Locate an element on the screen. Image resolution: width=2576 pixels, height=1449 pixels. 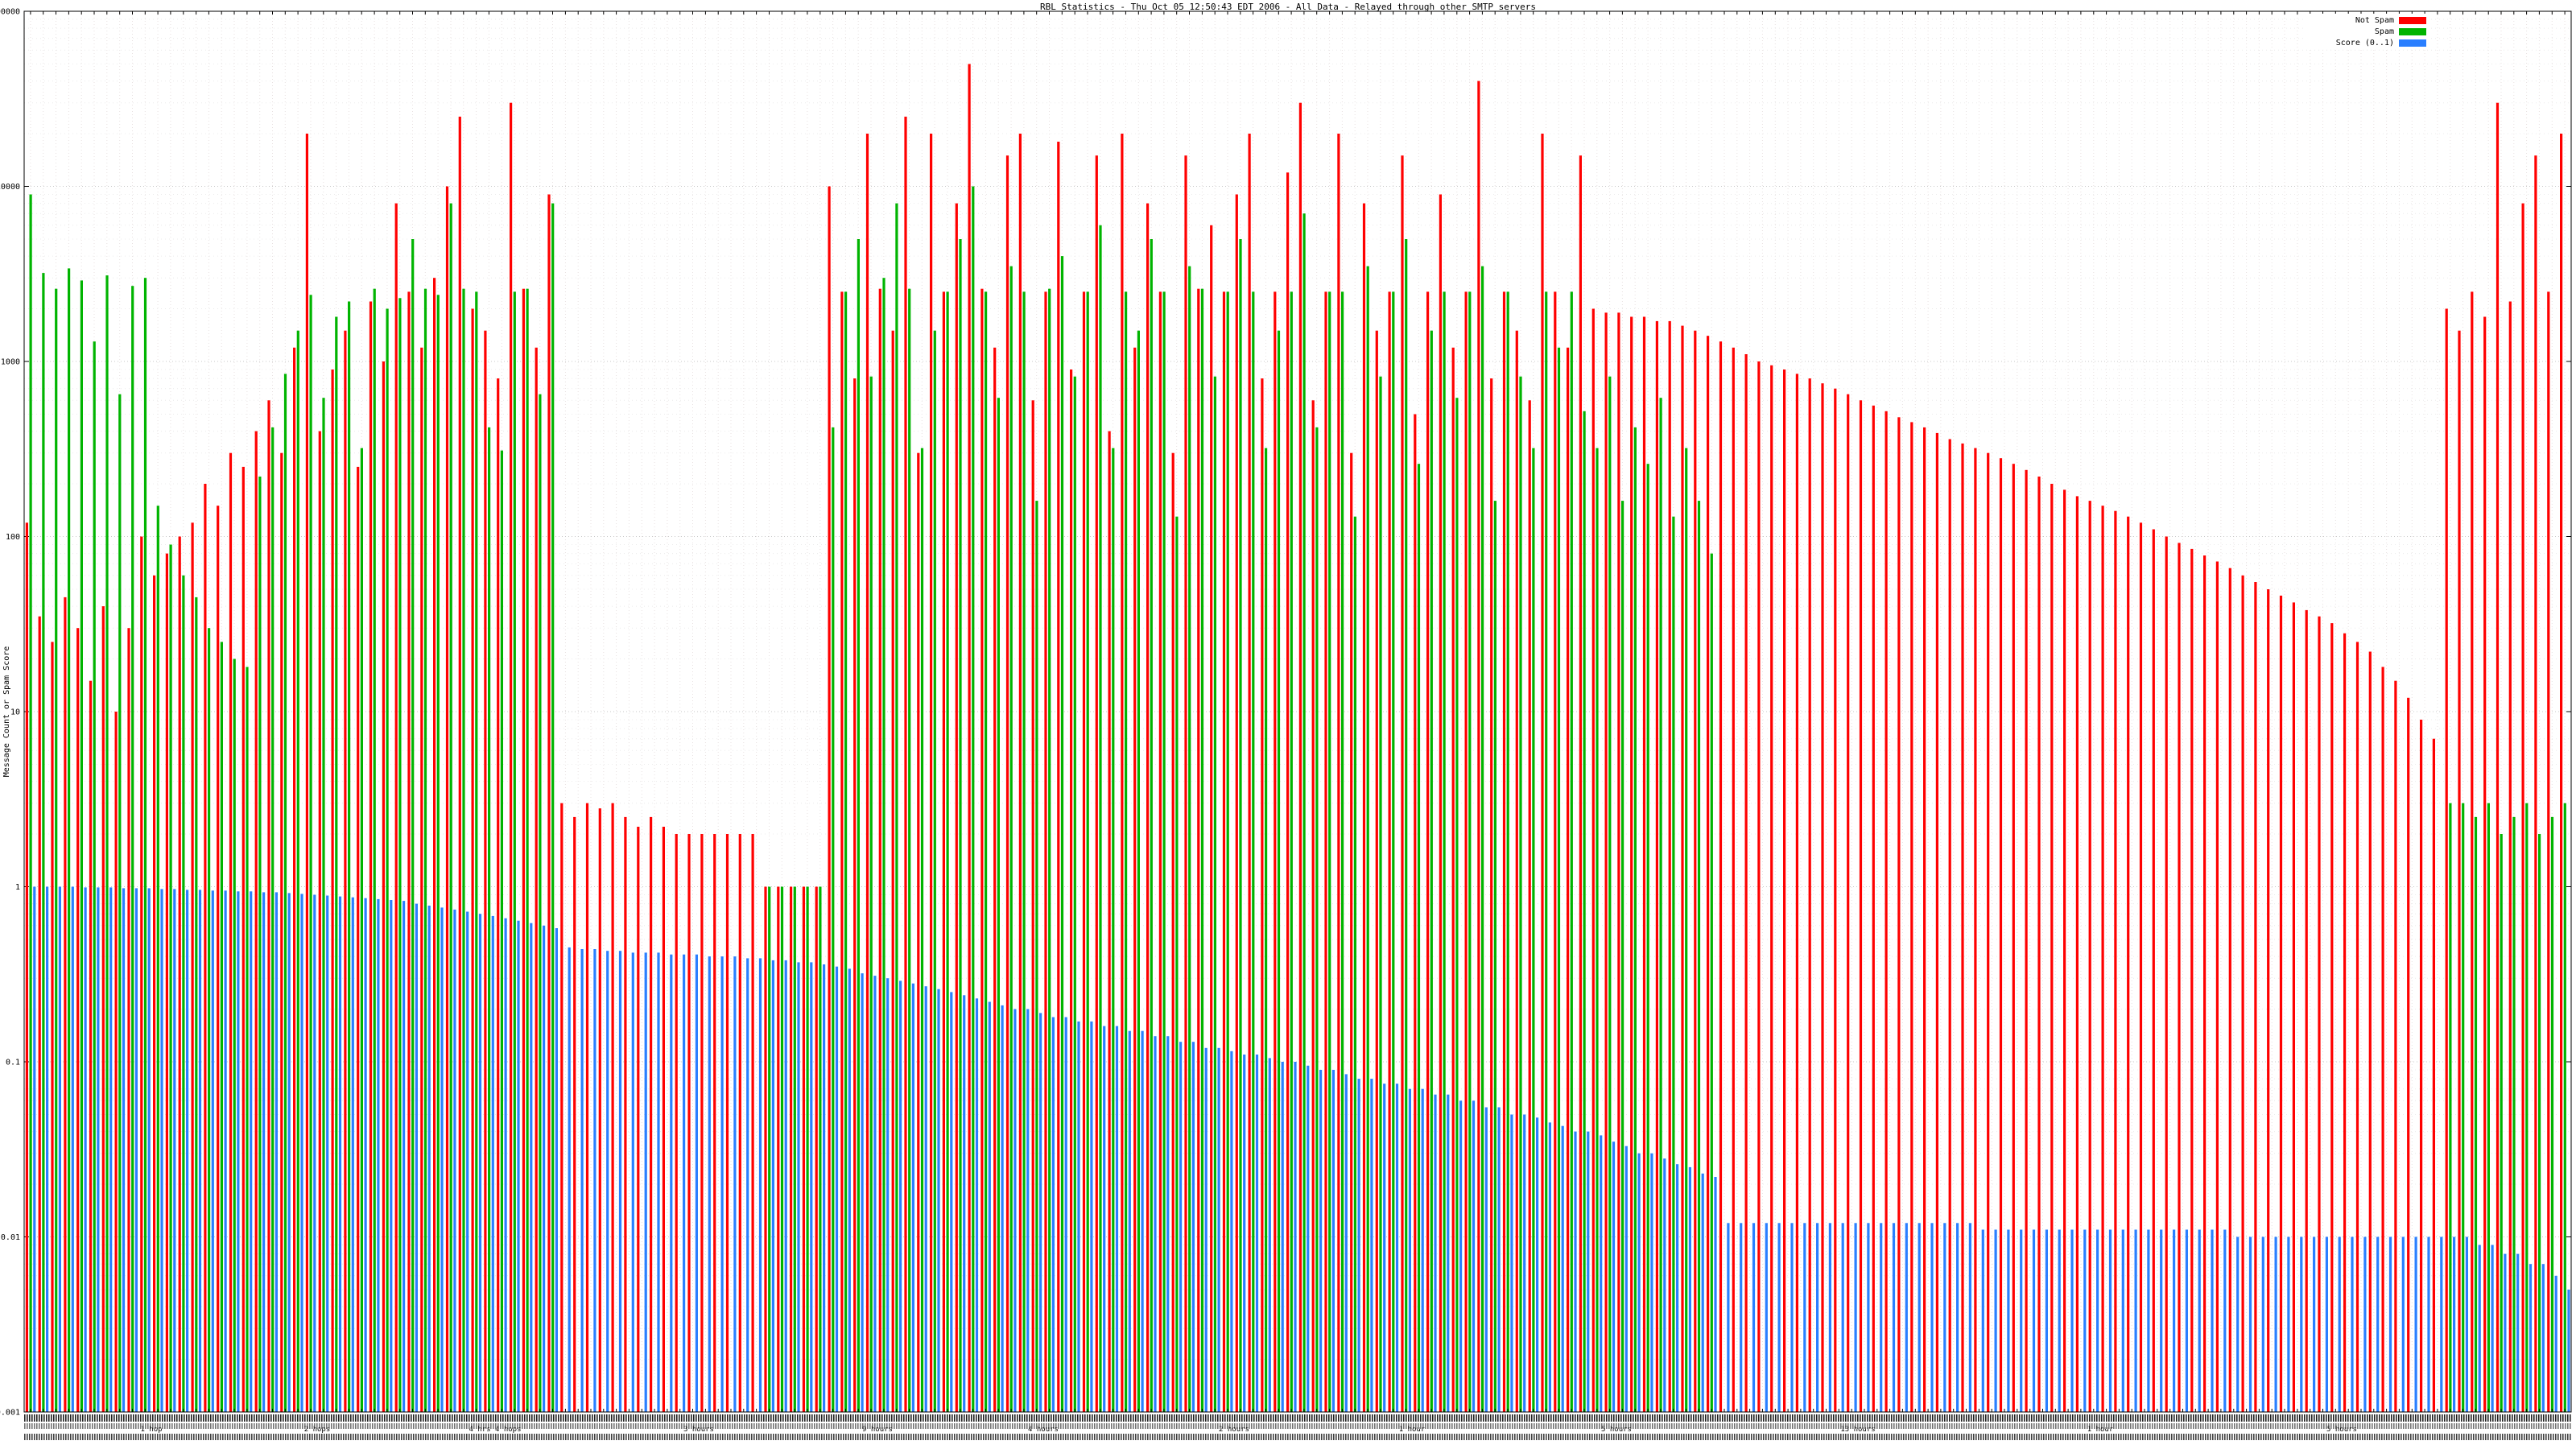
svg-text: 0.001 is located at coordinates (10, 1413).